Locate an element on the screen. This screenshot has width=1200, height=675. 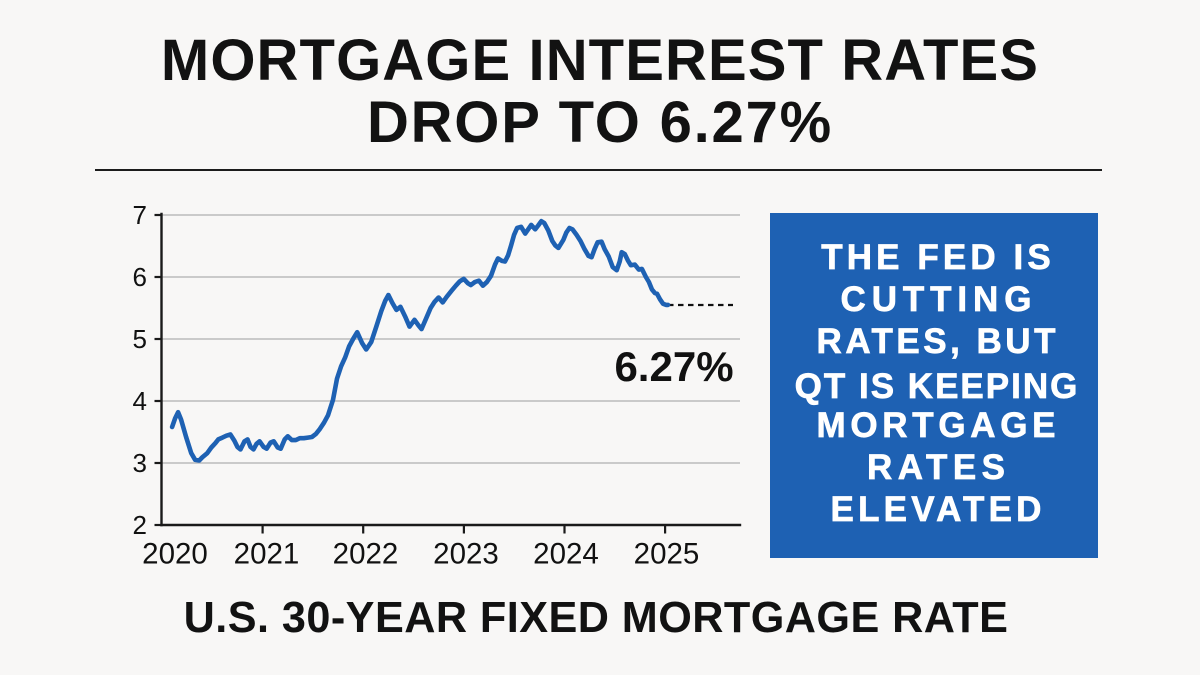
svg-text: 3 is located at coordinates (140, 463).